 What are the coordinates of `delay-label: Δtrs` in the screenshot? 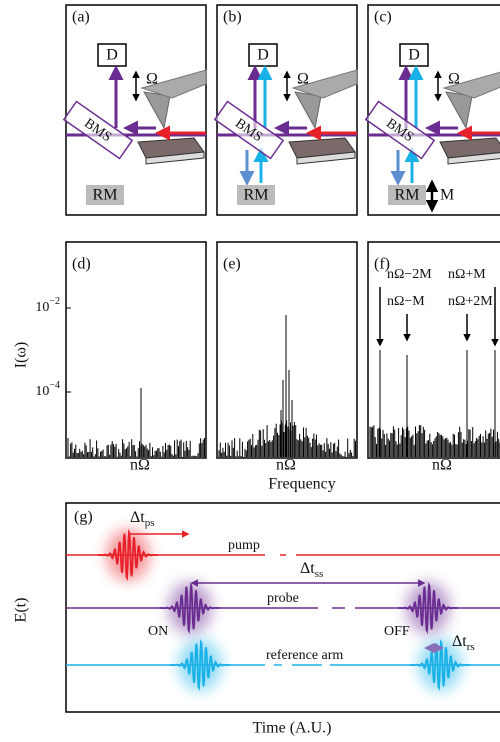 It's located at (463, 643).